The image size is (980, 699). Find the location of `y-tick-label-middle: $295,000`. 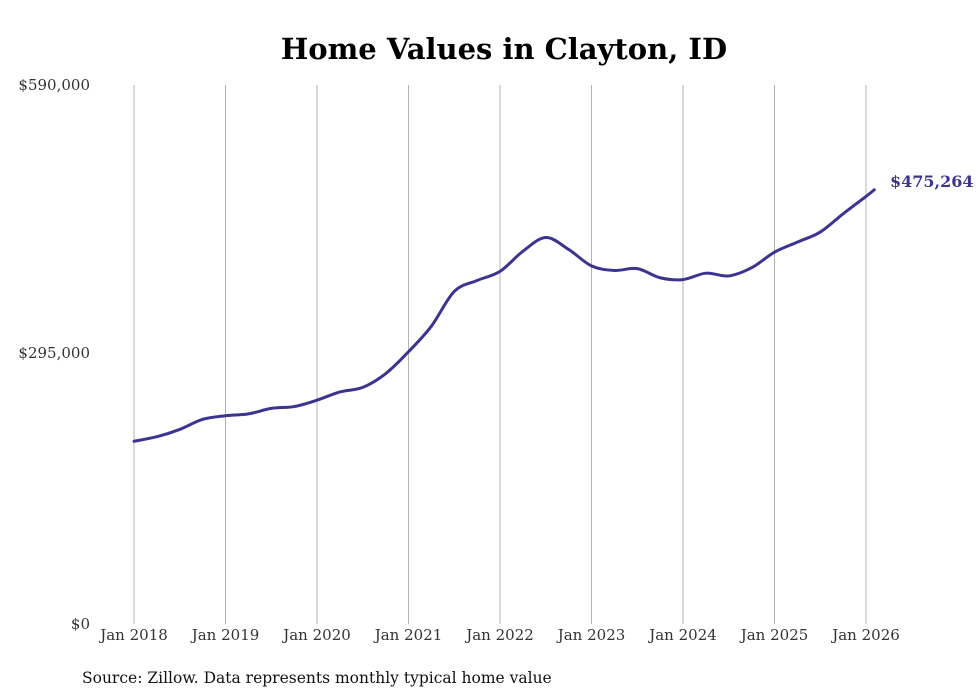

y-tick-label-middle: $295,000 is located at coordinates (54, 353).